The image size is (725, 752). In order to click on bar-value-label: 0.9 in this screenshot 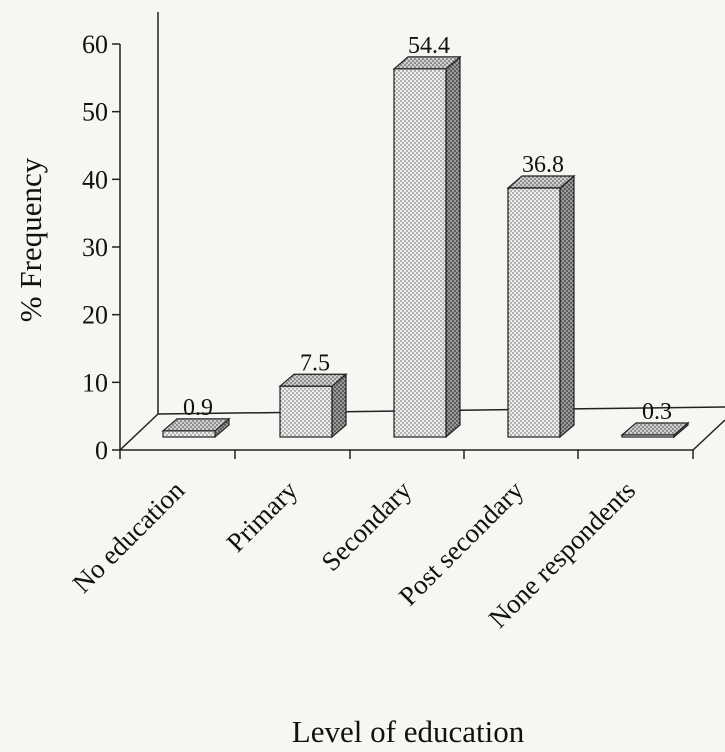, I will do `click(198, 408)`.